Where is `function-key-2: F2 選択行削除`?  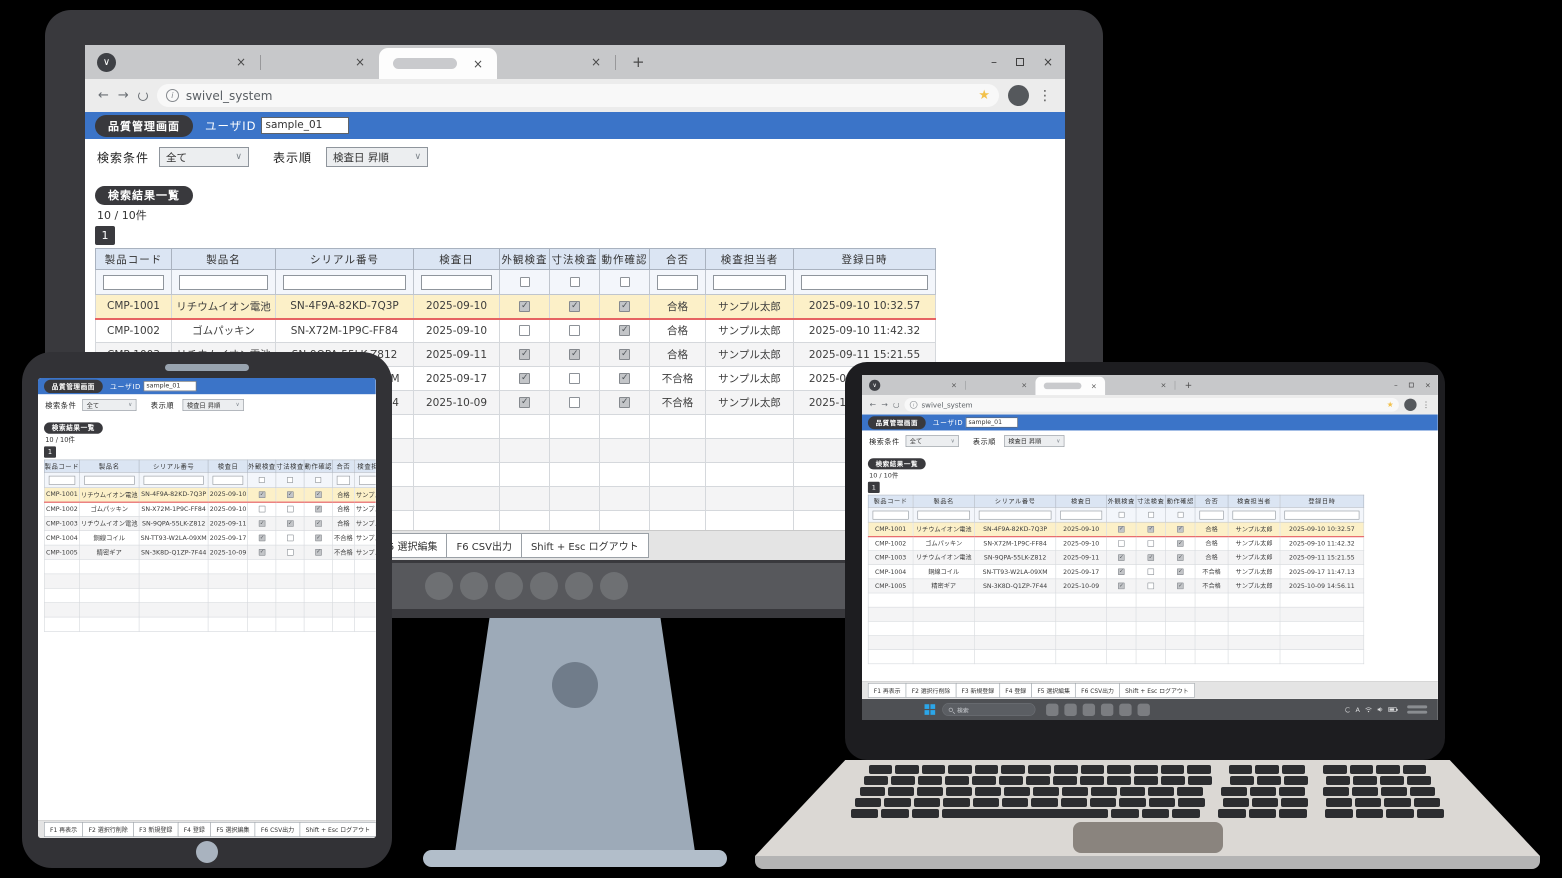
function-key-2: F2 選択行削除 is located at coordinates (931, 690).